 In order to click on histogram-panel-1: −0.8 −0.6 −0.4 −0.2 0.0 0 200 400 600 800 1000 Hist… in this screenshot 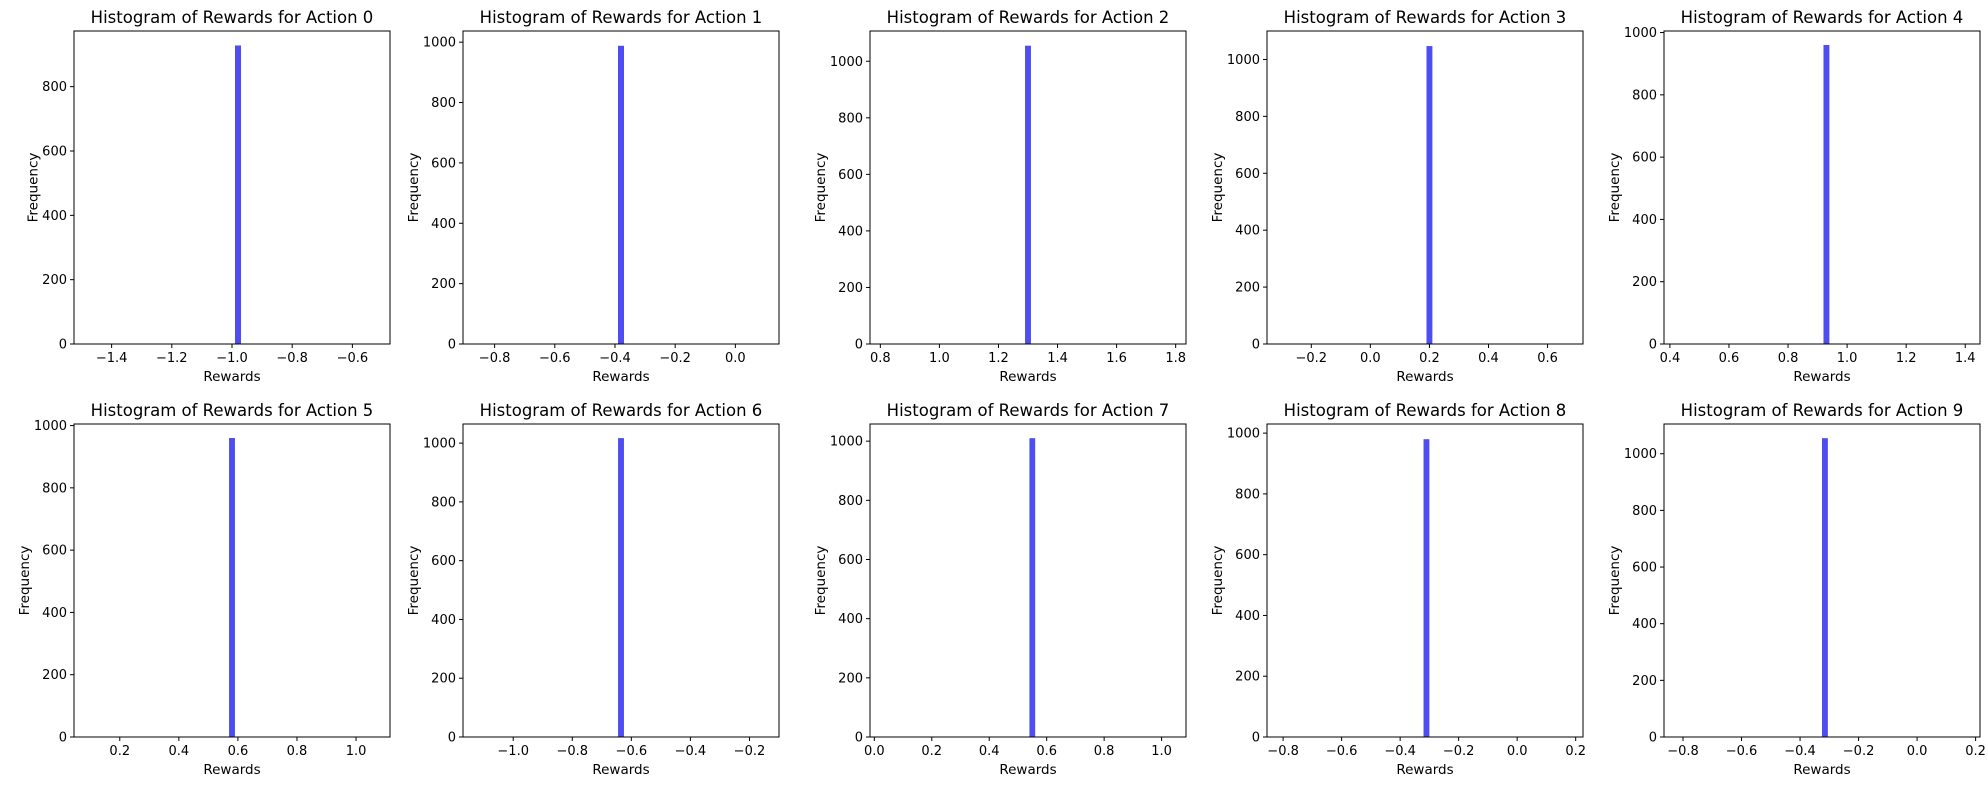, I will do `click(593, 196)`.